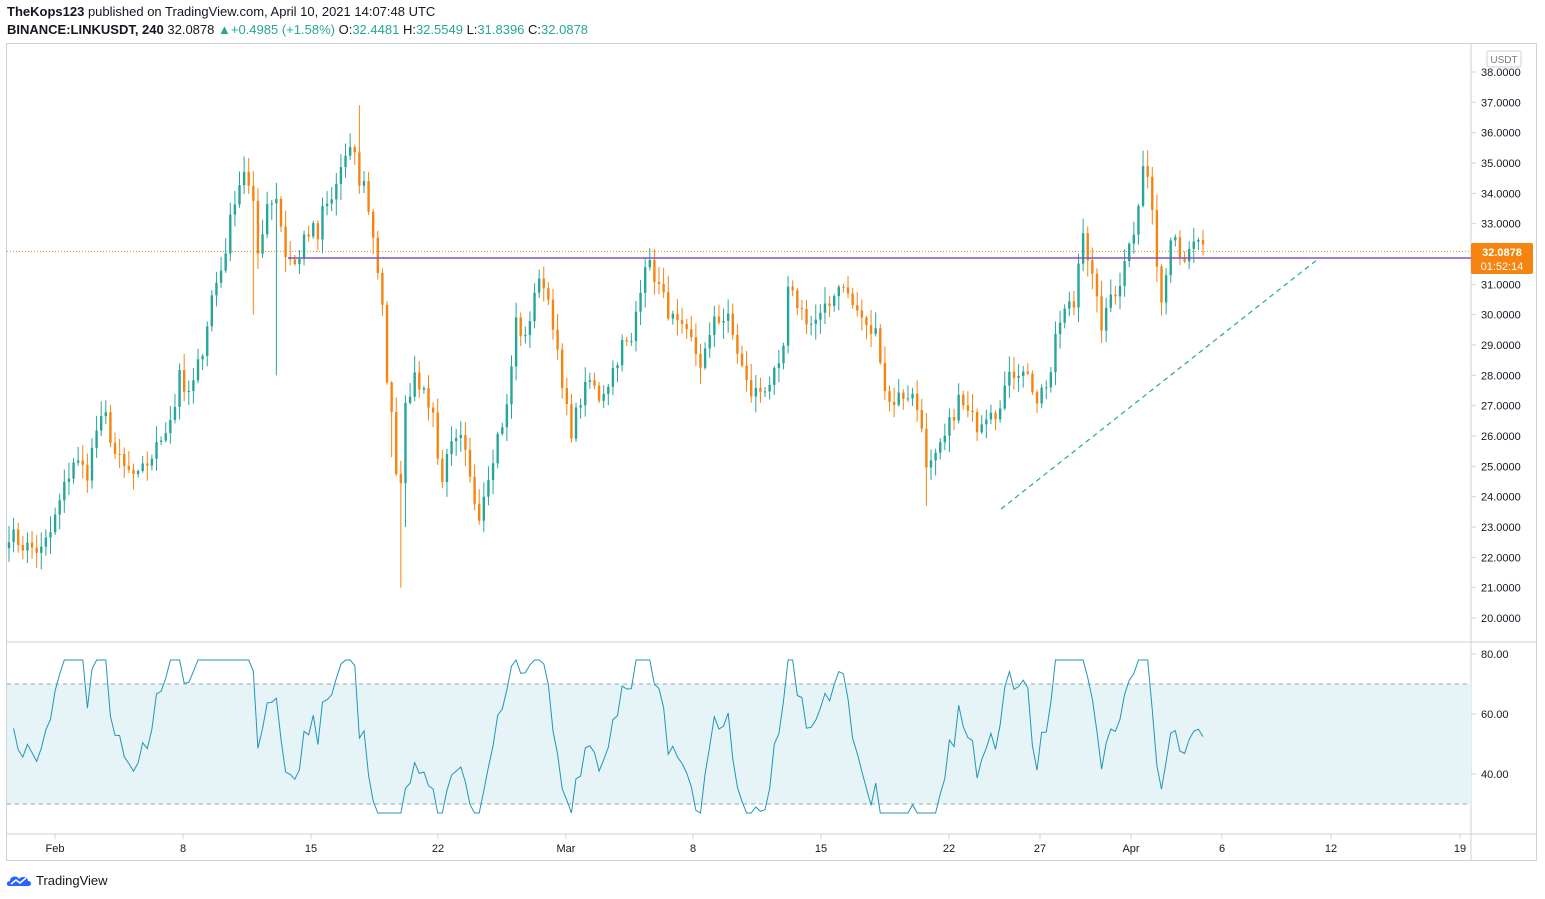 The height and width of the screenshot is (899, 1545). What do you see at coordinates (1504, 59) in the screenshot?
I see `currency-box` at bounding box center [1504, 59].